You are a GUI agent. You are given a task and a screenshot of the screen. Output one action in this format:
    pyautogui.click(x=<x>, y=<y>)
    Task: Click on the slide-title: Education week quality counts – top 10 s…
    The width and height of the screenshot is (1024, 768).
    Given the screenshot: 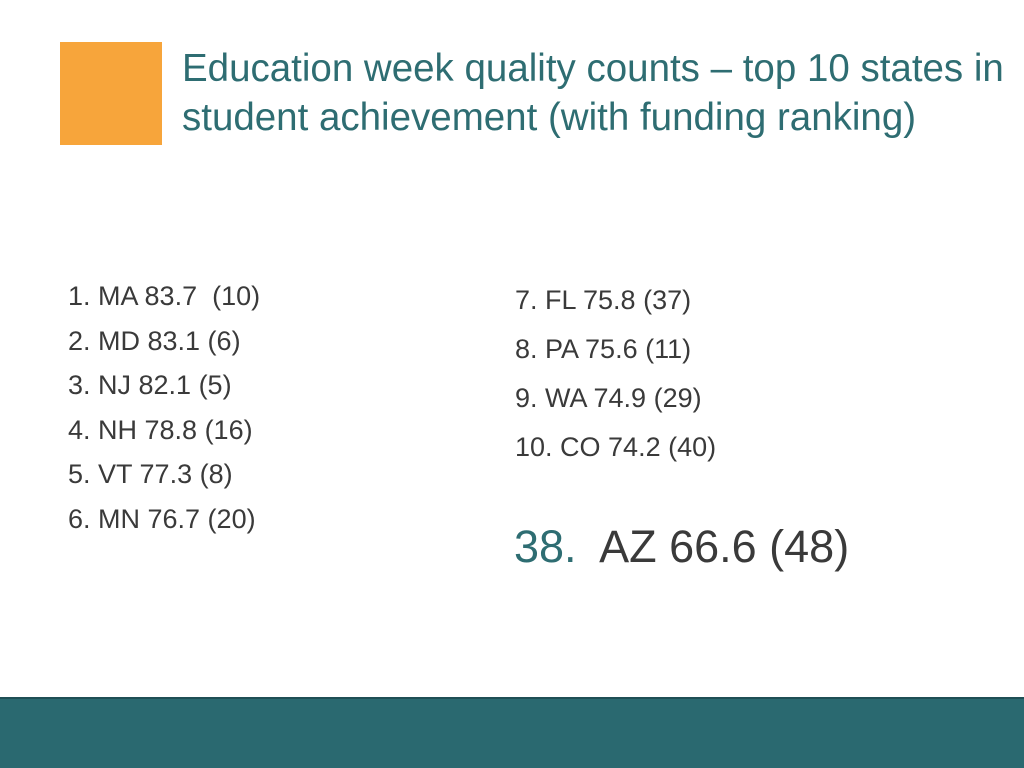 What is the action you would take?
    pyautogui.click(x=593, y=93)
    